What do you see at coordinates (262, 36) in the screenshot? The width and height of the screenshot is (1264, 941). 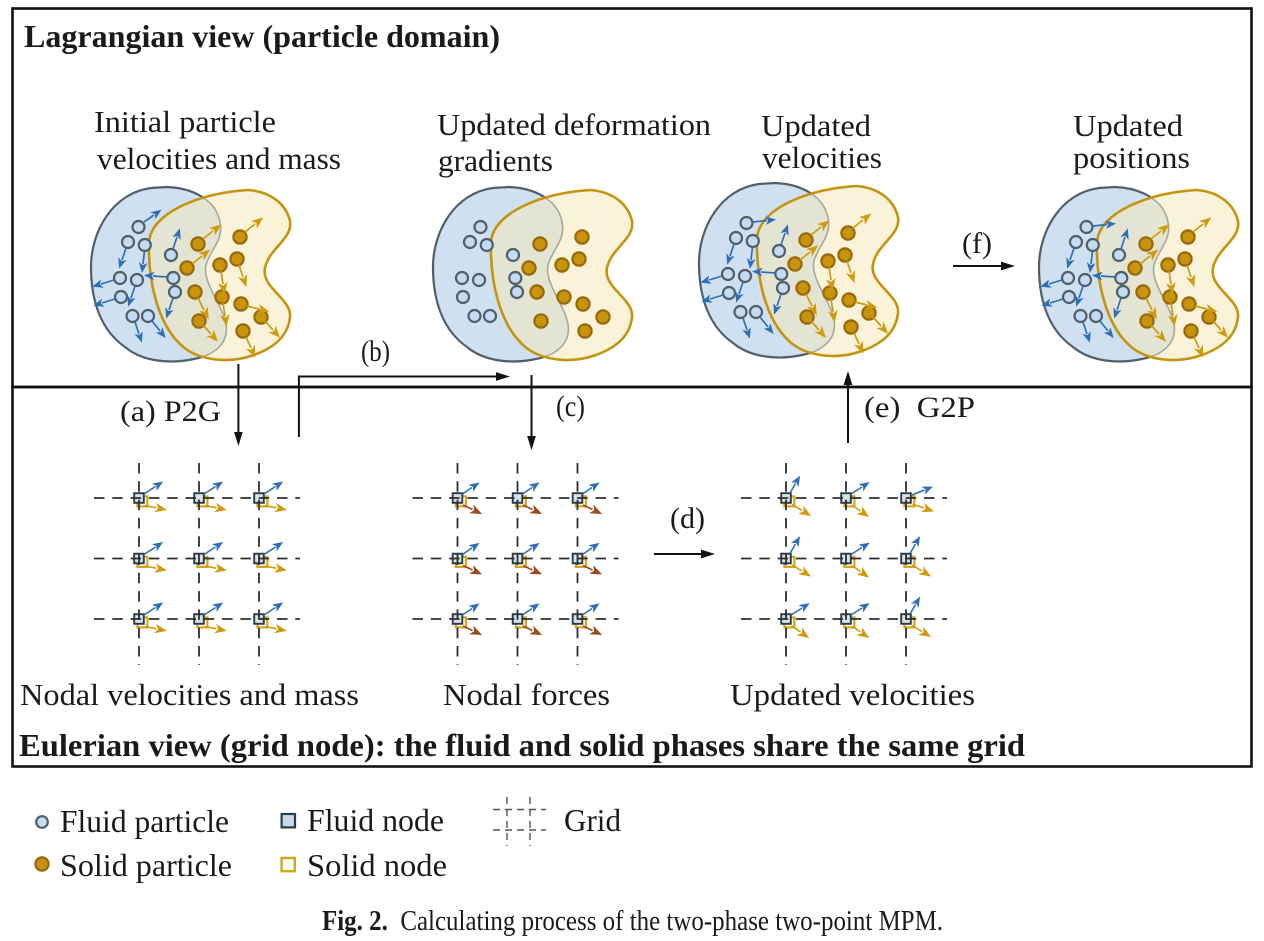 I see `svg-text:Lagrangian view (particle doma: Lagrangian view (particle domain)` at bounding box center [262, 36].